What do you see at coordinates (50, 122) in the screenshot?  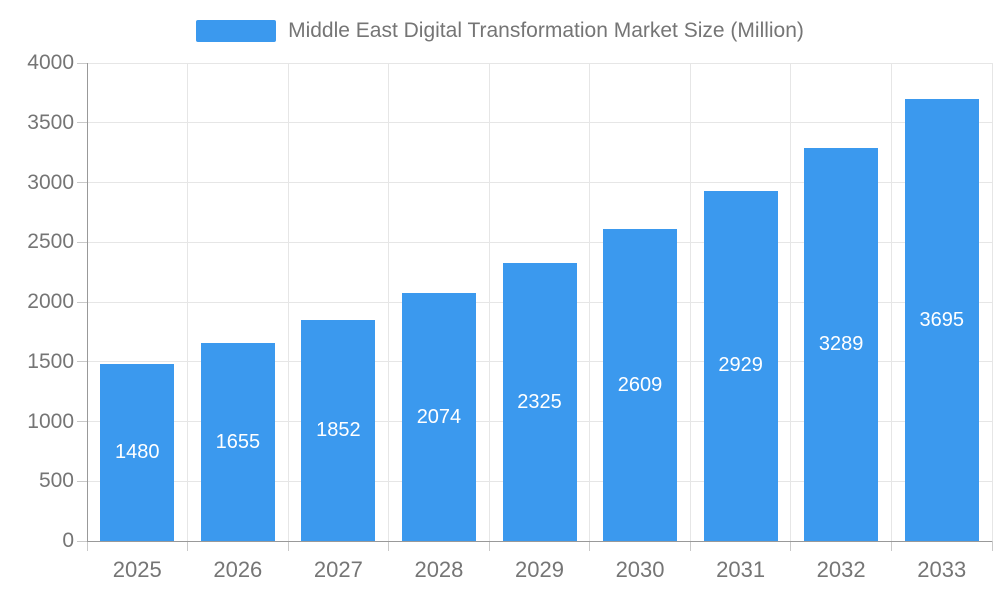 I see `y-axis-label: 3500` at bounding box center [50, 122].